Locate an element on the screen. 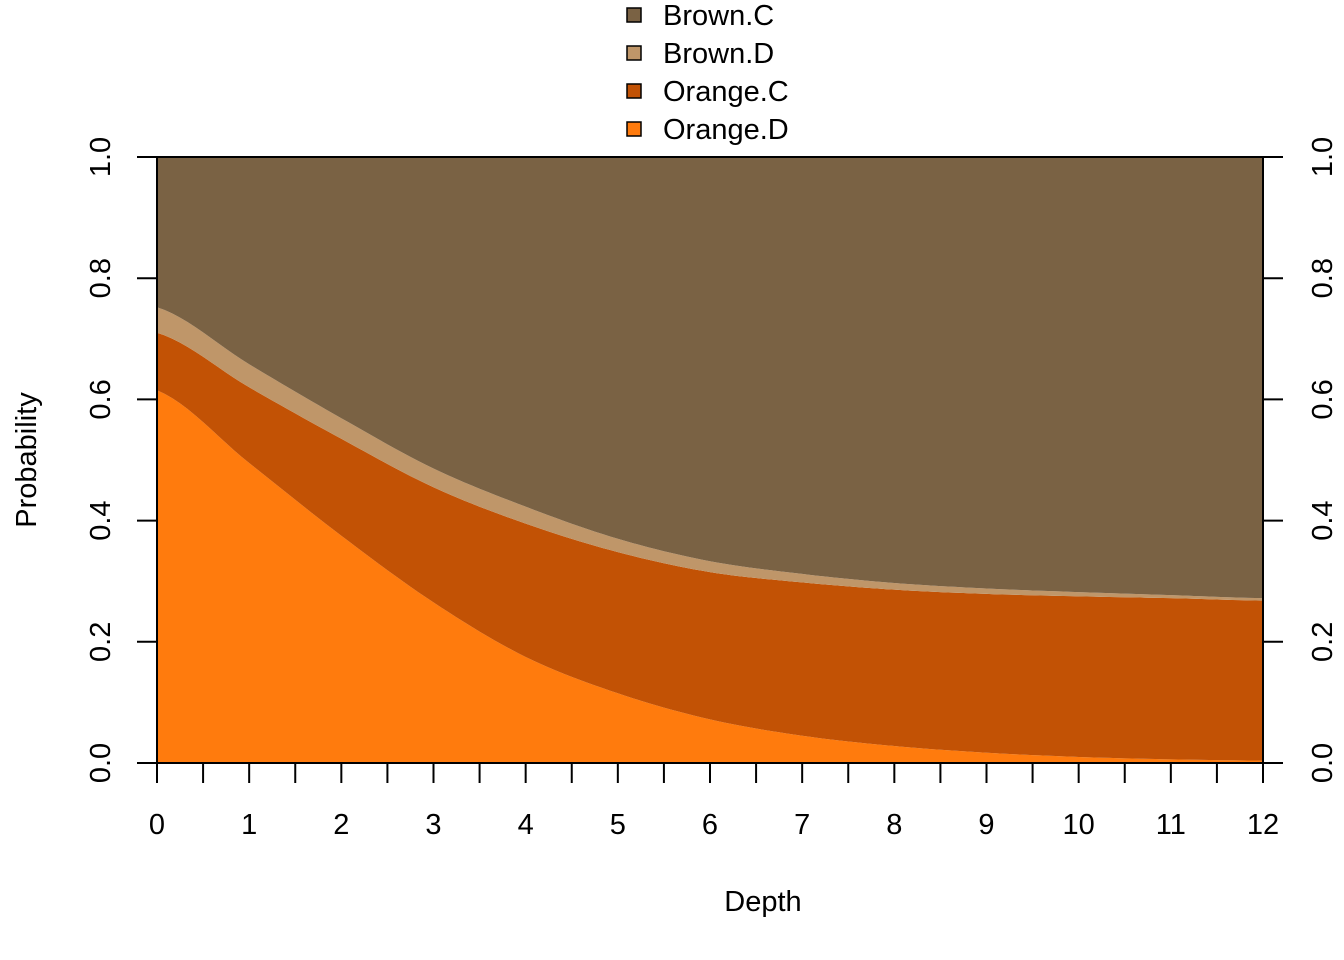 This screenshot has width=1344, height=960. x-axis-title: Depth is located at coordinates (762, 902).